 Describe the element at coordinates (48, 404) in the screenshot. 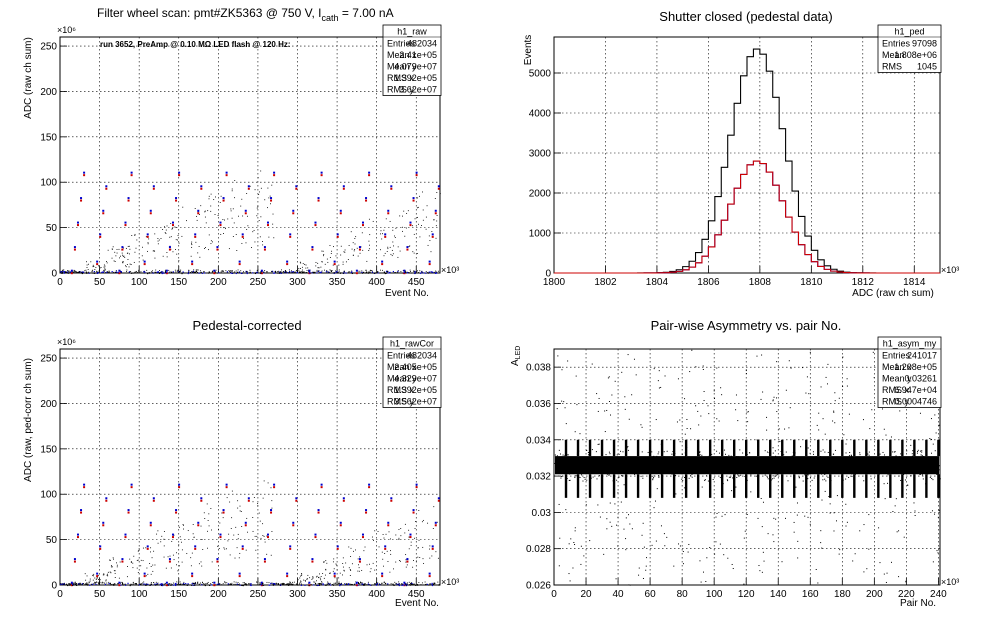

I see `y-tick-label: 200` at that location.